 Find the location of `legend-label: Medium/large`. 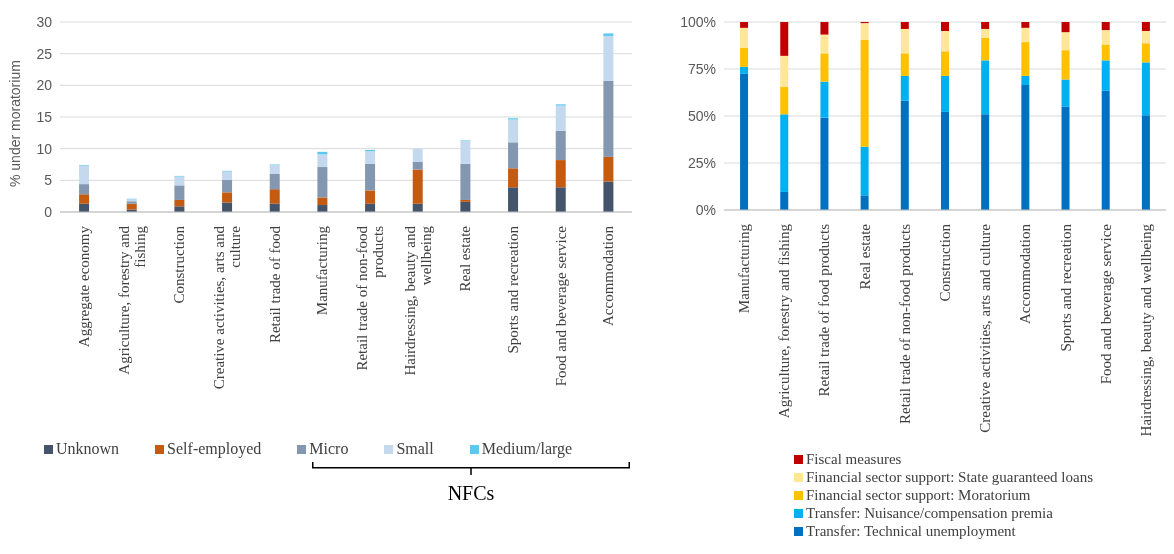

legend-label: Medium/large is located at coordinates (526, 449).